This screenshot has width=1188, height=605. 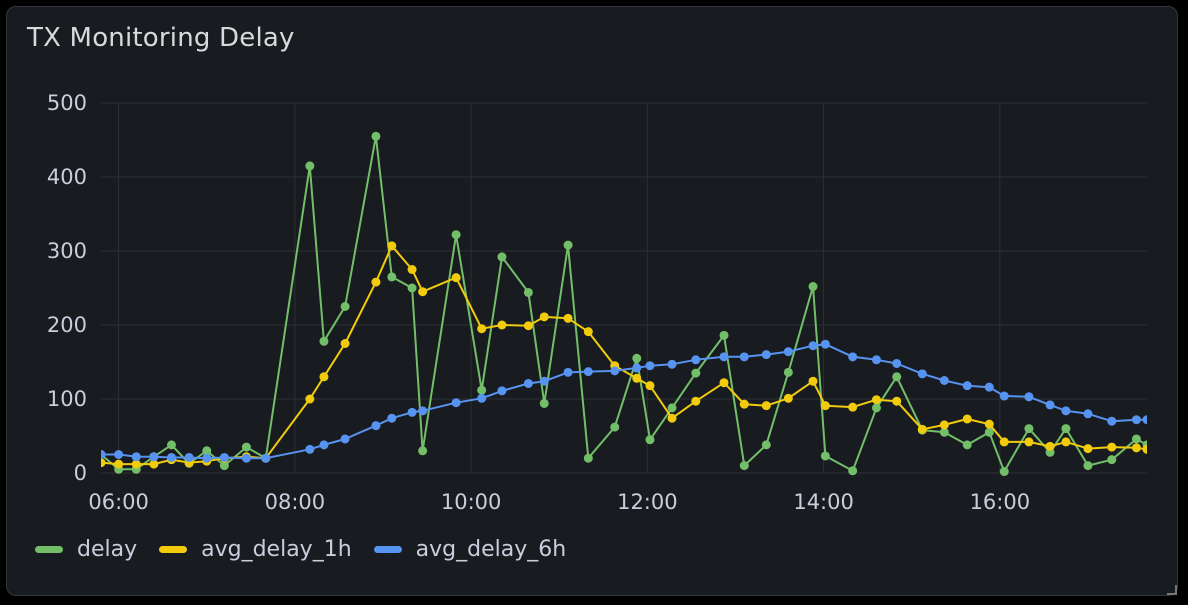 What do you see at coordinates (67, 177) in the screenshot?
I see `y-tick-label: 400` at bounding box center [67, 177].